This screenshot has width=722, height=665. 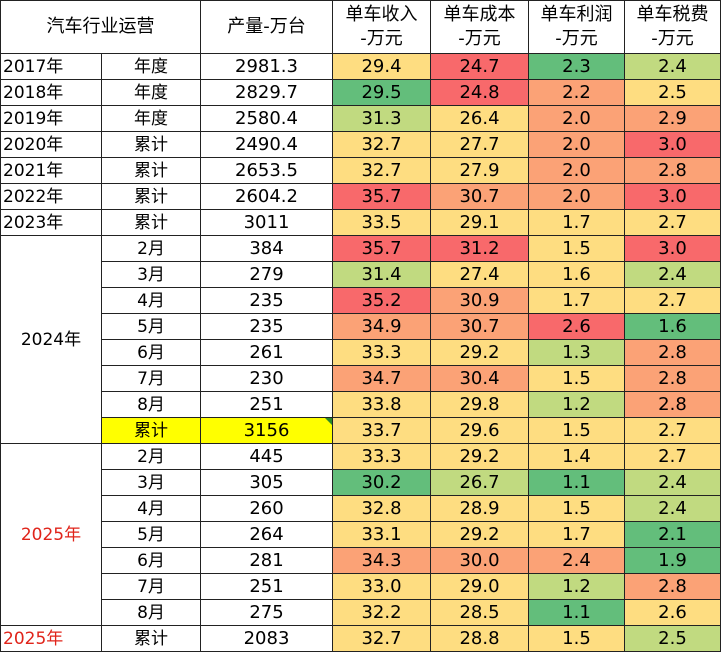 I want to click on cell-cost: 27.4, so click(x=479, y=274).